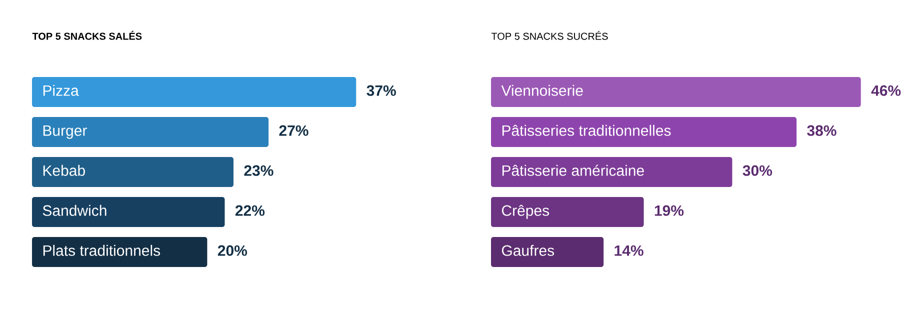 The image size is (912, 332). What do you see at coordinates (61, 90) in the screenshot?
I see `y-tick-label: Pizza` at bounding box center [61, 90].